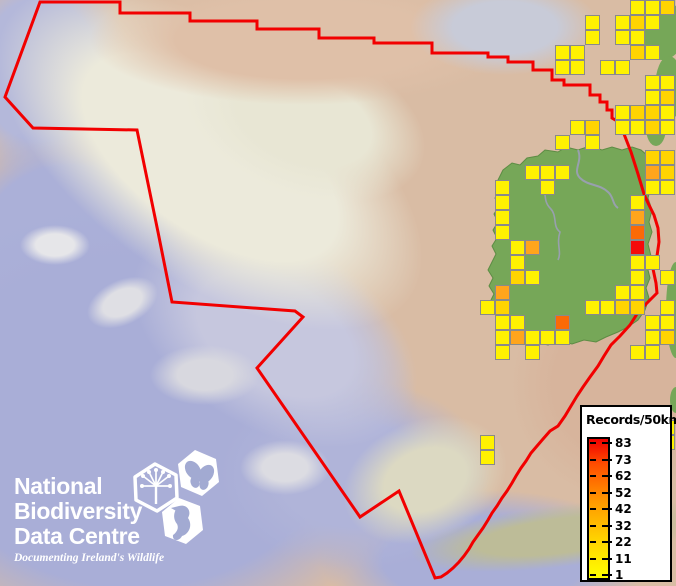 The width and height of the screenshot is (676, 586). Describe the element at coordinates (619, 575) in the screenshot. I see `legend-tick-label: 1` at that location.